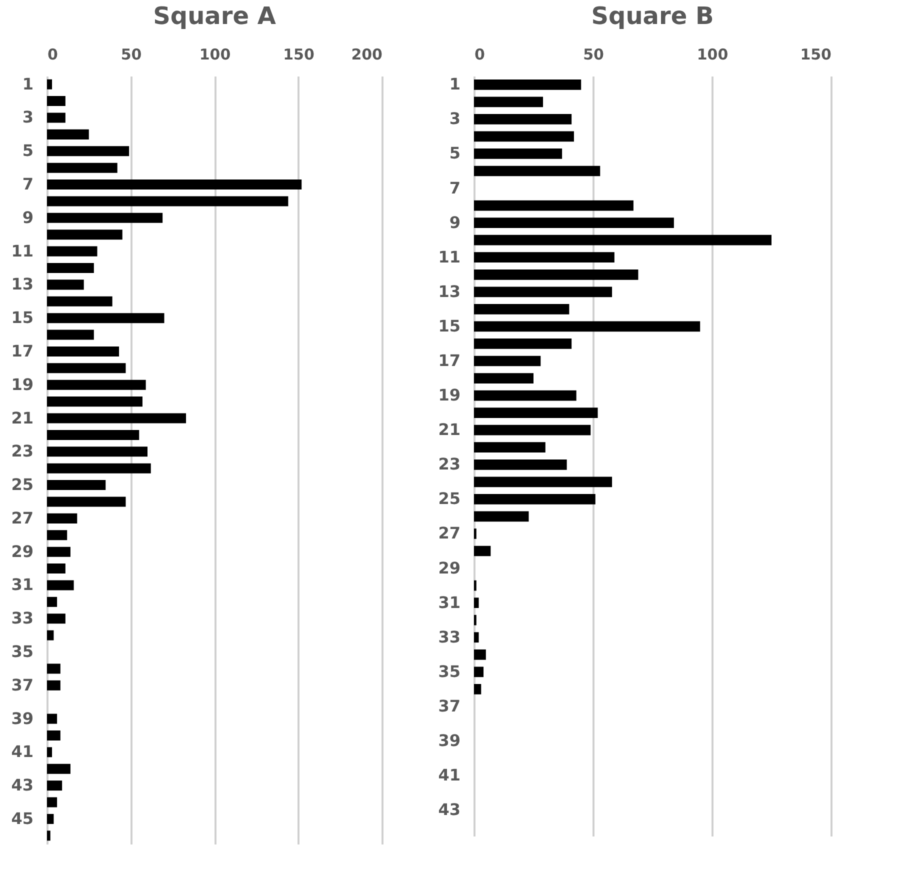 The image size is (899, 892). I want to click on y-tick-label: 45, so click(22, 818).